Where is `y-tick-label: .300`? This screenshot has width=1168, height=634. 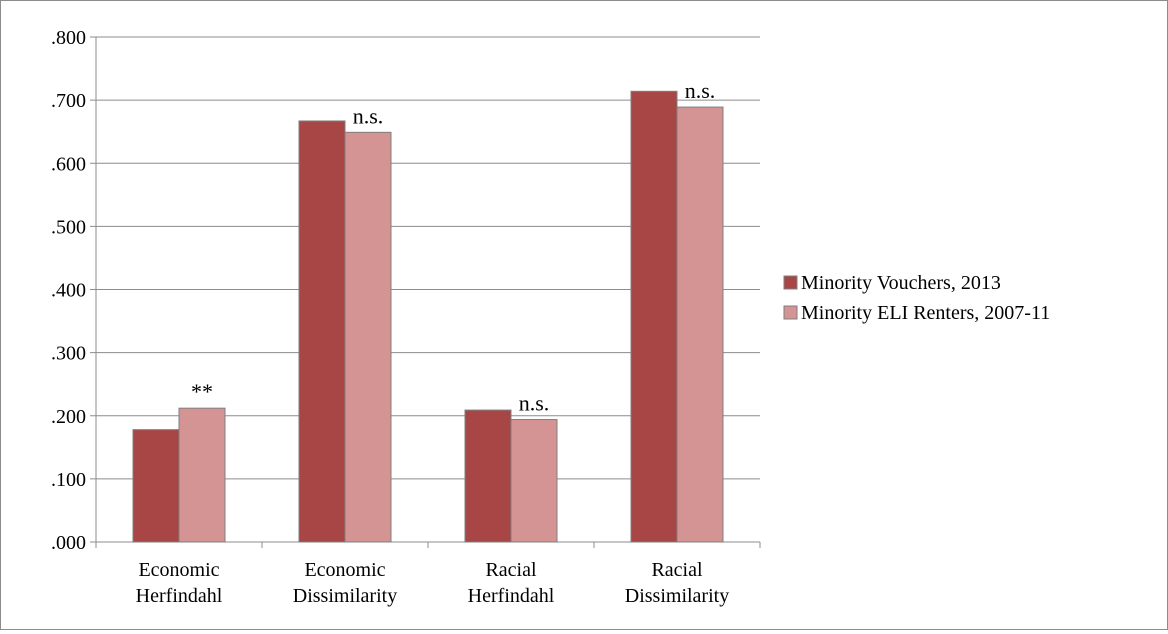 y-tick-label: .300 is located at coordinates (68, 354).